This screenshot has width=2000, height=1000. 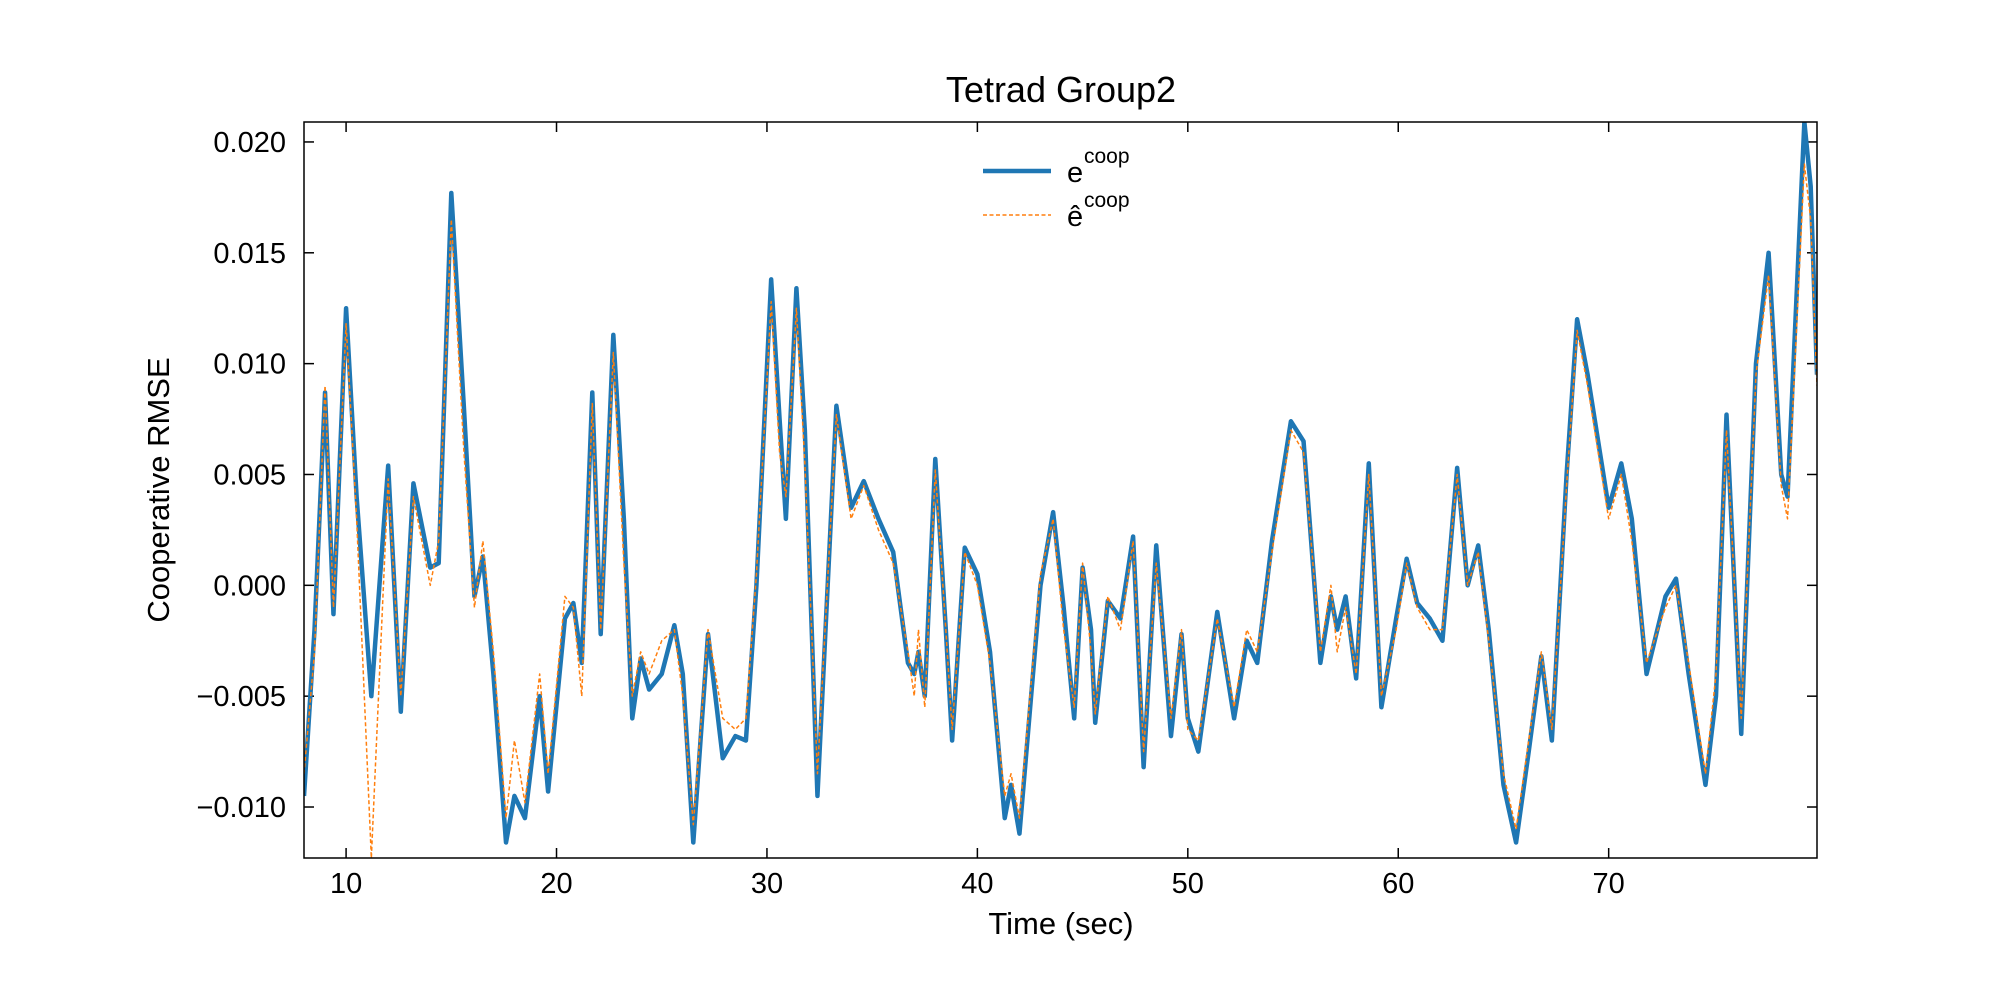 What do you see at coordinates (346, 884) in the screenshot?
I see `x-tick-label: 10` at bounding box center [346, 884].